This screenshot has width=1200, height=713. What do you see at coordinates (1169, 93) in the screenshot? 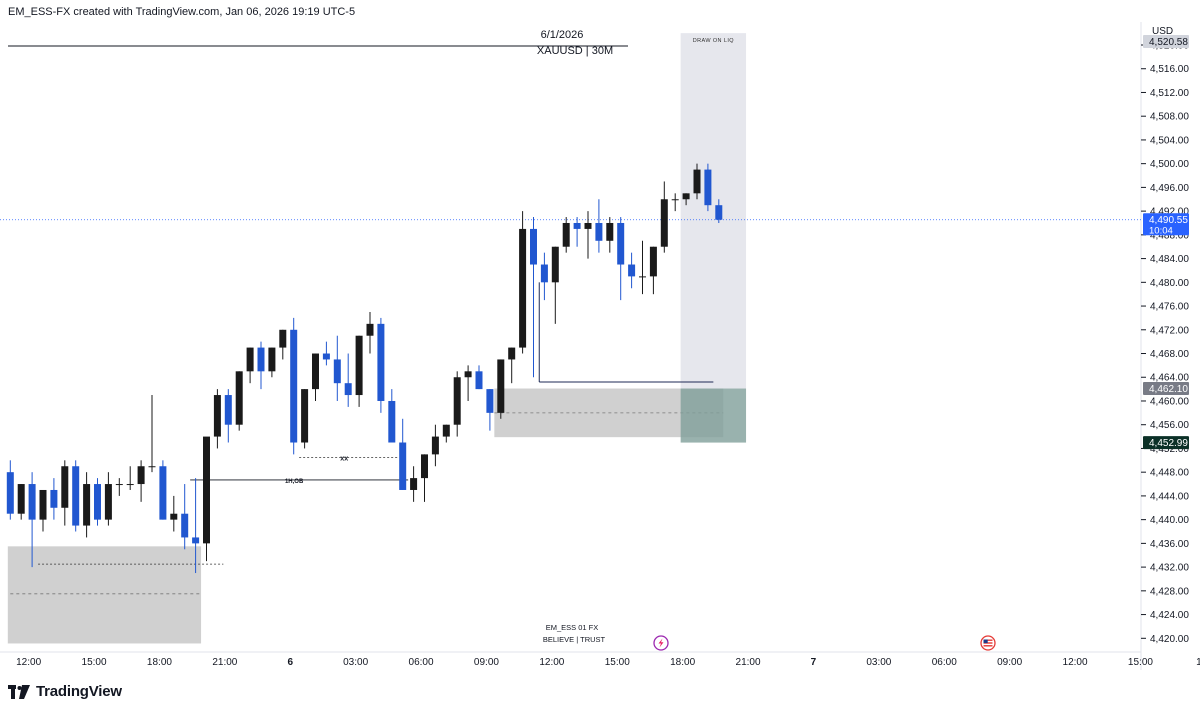
I see `y-tick-label: 4,512.00` at bounding box center [1169, 93].